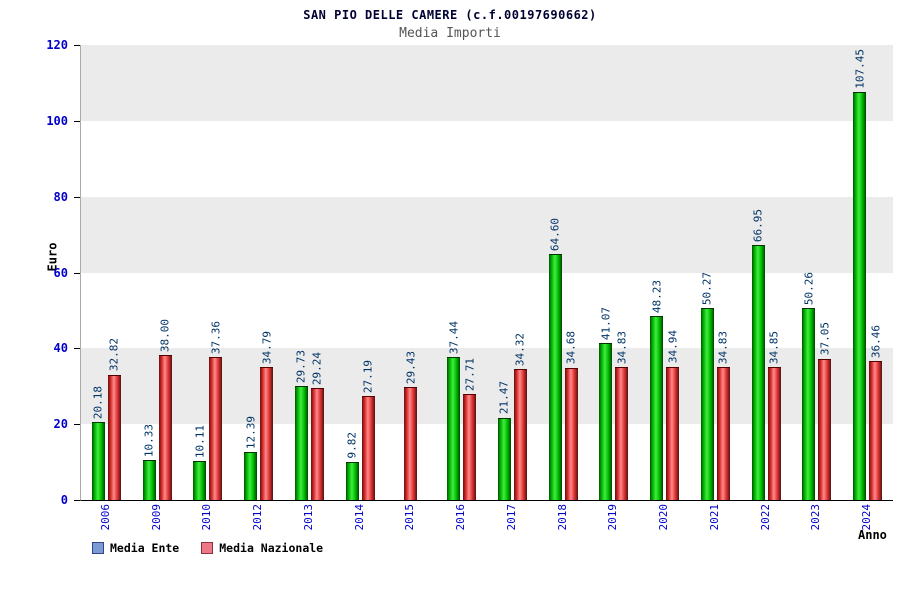 The height and width of the screenshot is (600, 900). Describe the element at coordinates (258, 272) in the screenshot. I see `bar-group-2012: 12.39 34.79` at that location.